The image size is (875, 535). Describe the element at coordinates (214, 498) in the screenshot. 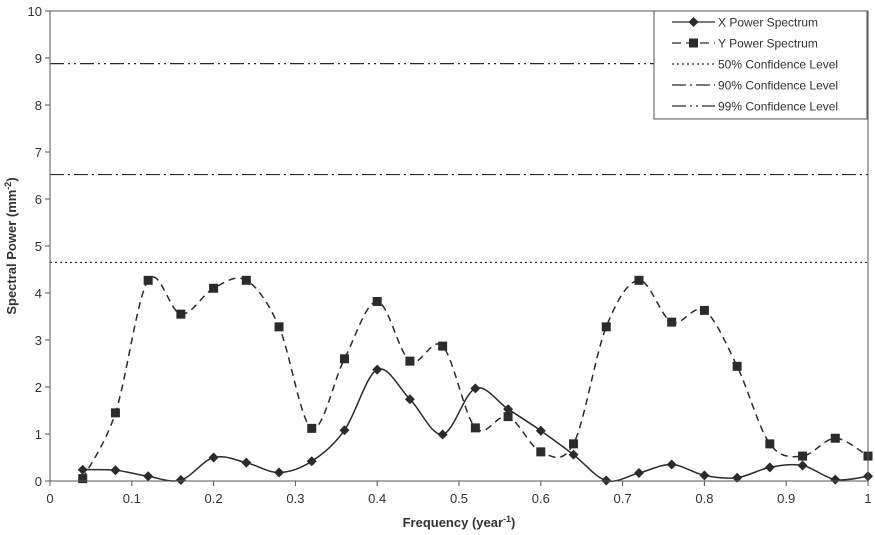

I see `x-tick-label: 0.2` at that location.